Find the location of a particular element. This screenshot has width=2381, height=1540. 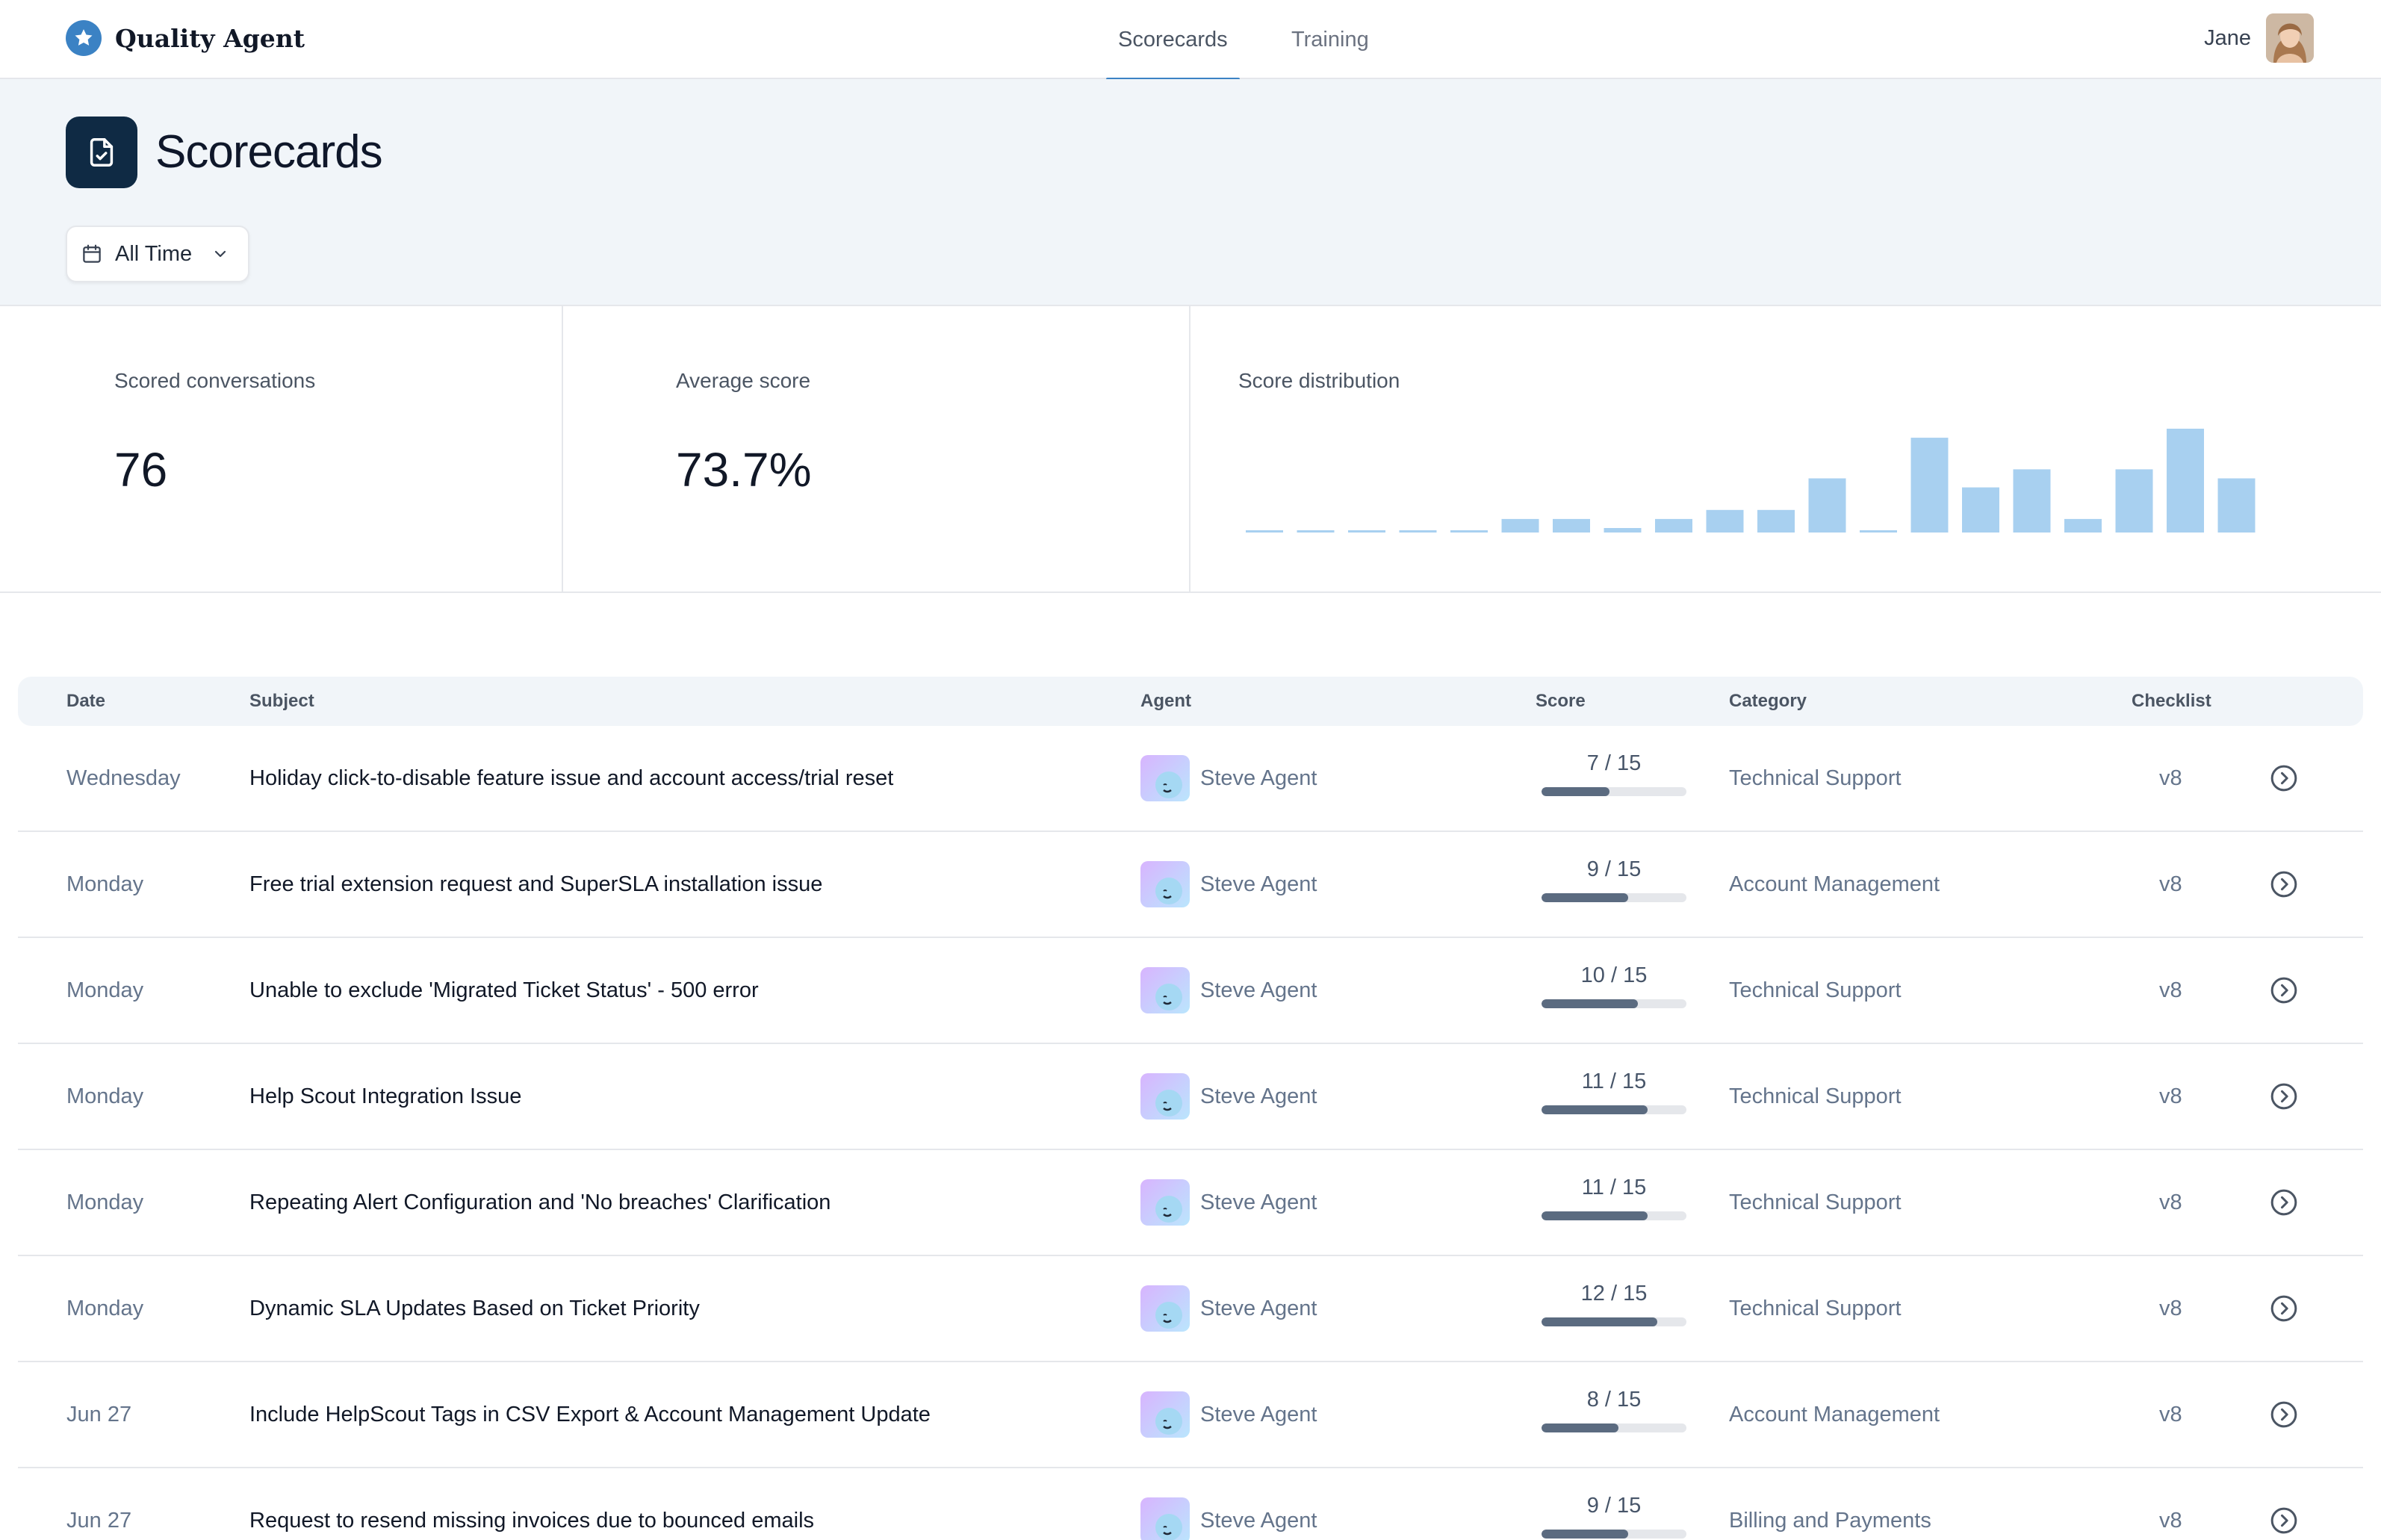

score-text: 9 / 15 is located at coordinates (1614, 1506).